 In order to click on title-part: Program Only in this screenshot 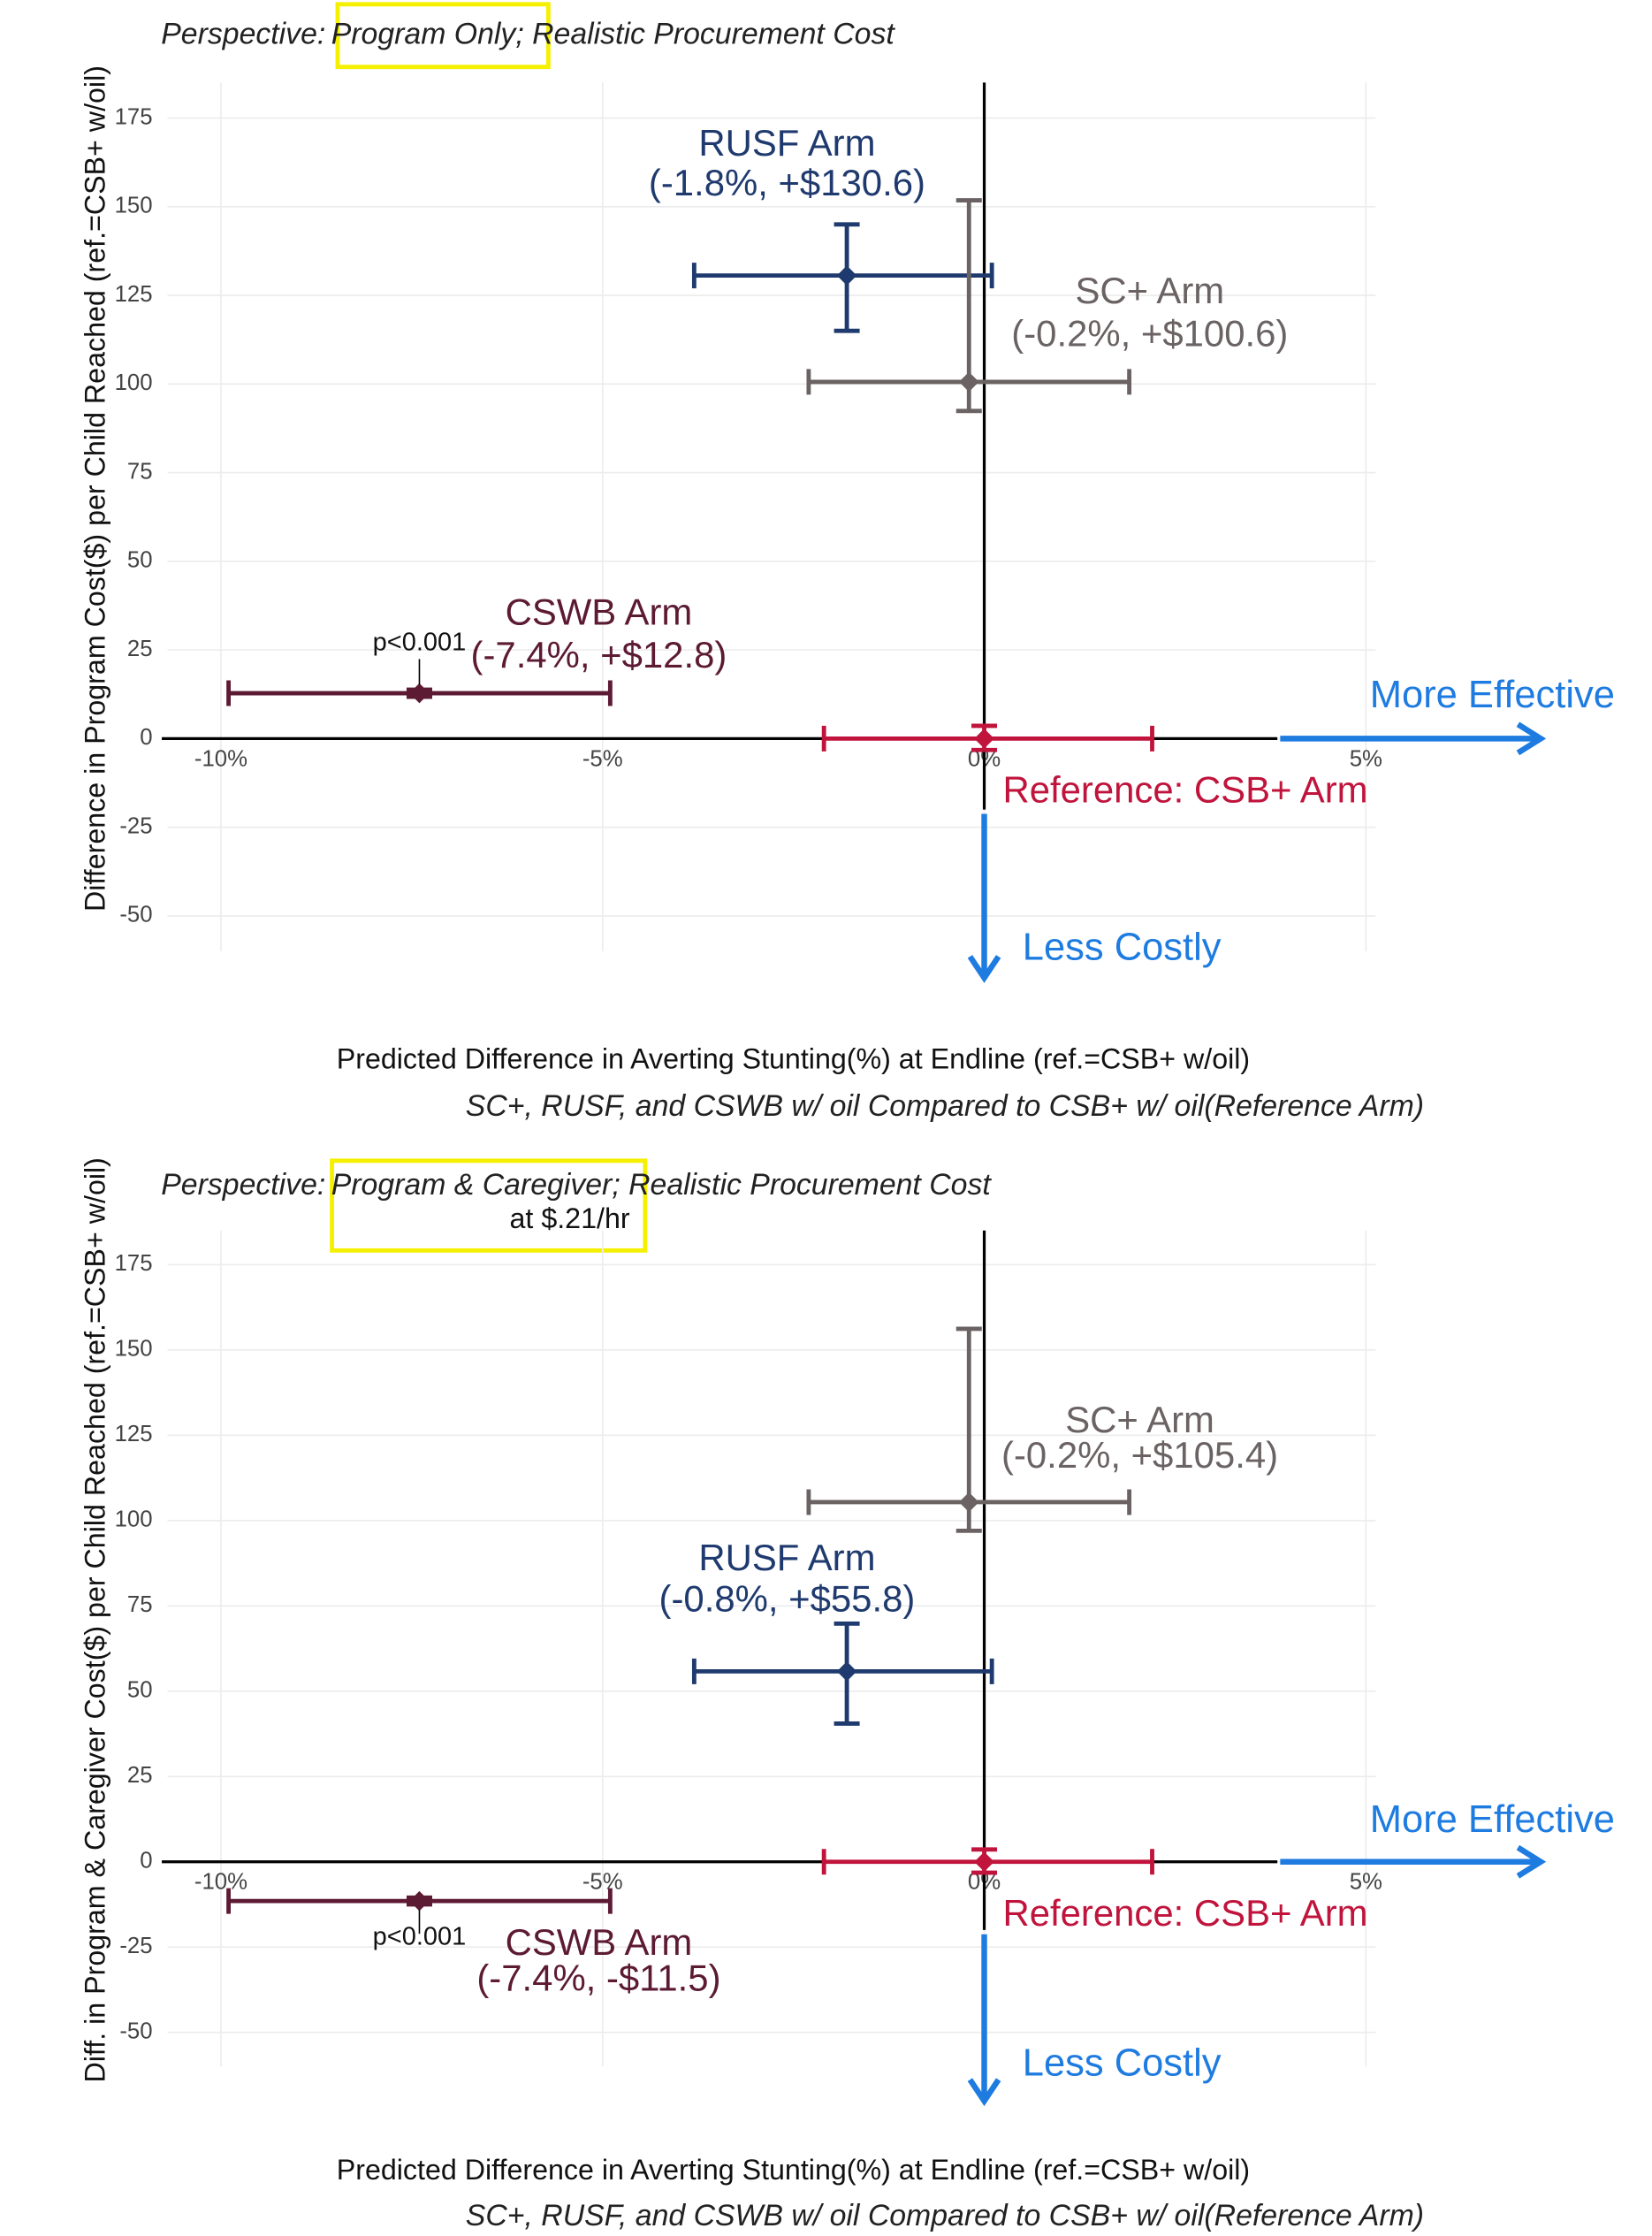, I will do `click(425, 33)`.